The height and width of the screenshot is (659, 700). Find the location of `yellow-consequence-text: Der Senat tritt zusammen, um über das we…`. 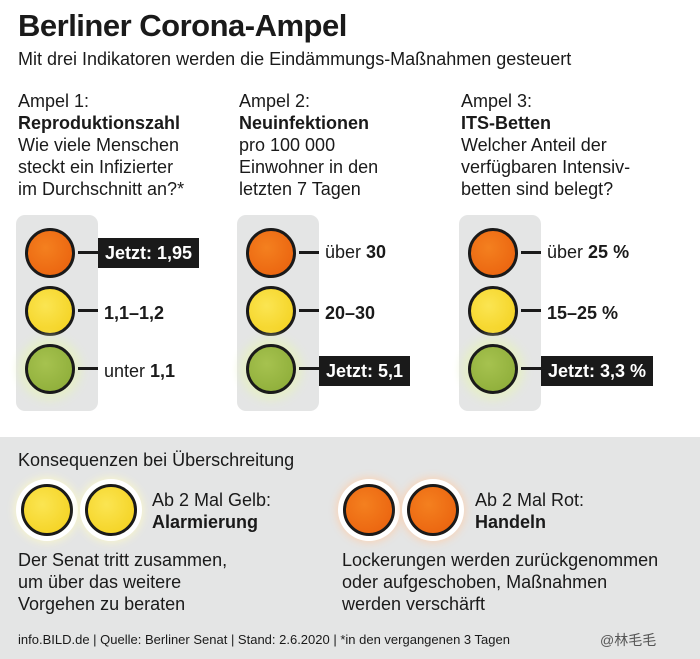

yellow-consequence-text: Der Senat tritt zusammen, um über das we… is located at coordinates (123, 582).